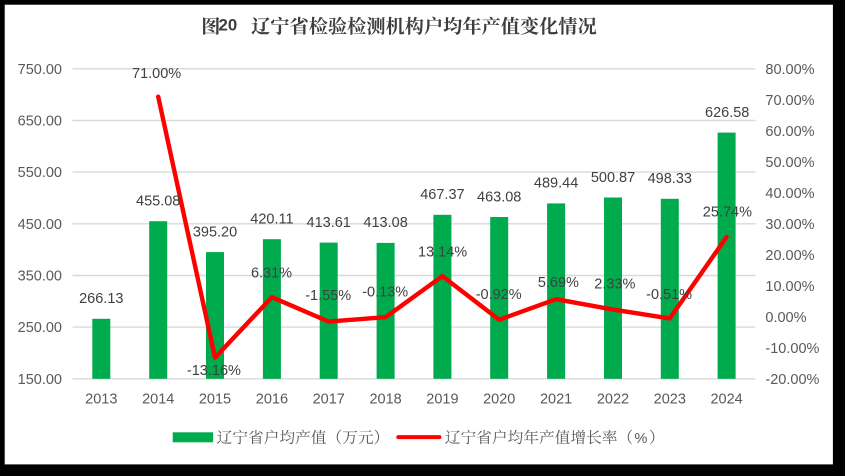 This screenshot has height=476, width=845. What do you see at coordinates (215, 400) in the screenshot?
I see `svg-text: 2015` at bounding box center [215, 400].